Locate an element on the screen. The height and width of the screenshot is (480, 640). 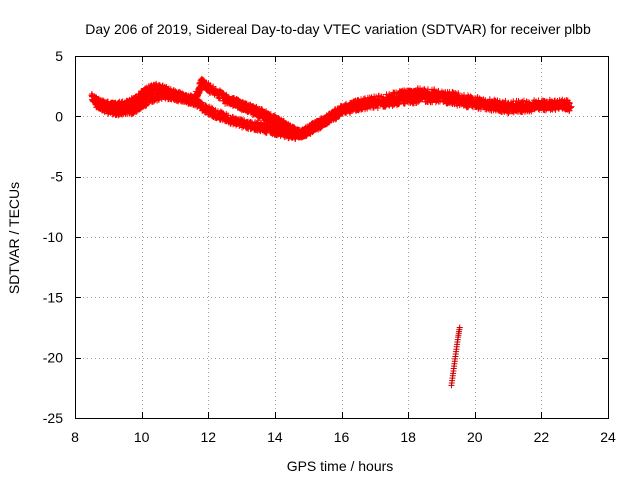
y-tick-label: 5 is located at coordinates (59, 56).